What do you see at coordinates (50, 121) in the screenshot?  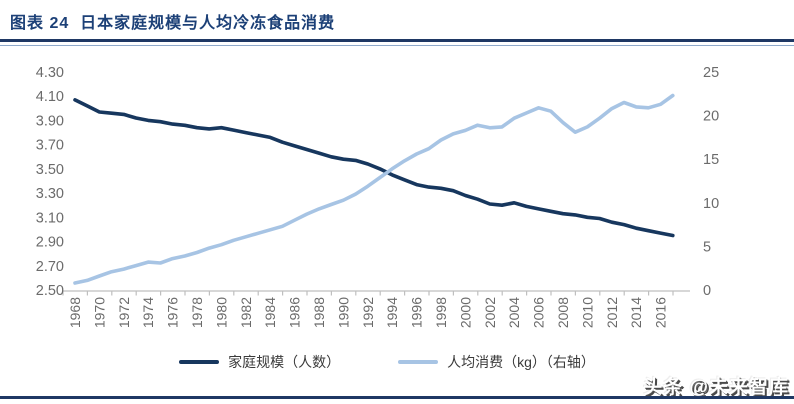 I see `y-axis-left-label: 3.90` at bounding box center [50, 121].